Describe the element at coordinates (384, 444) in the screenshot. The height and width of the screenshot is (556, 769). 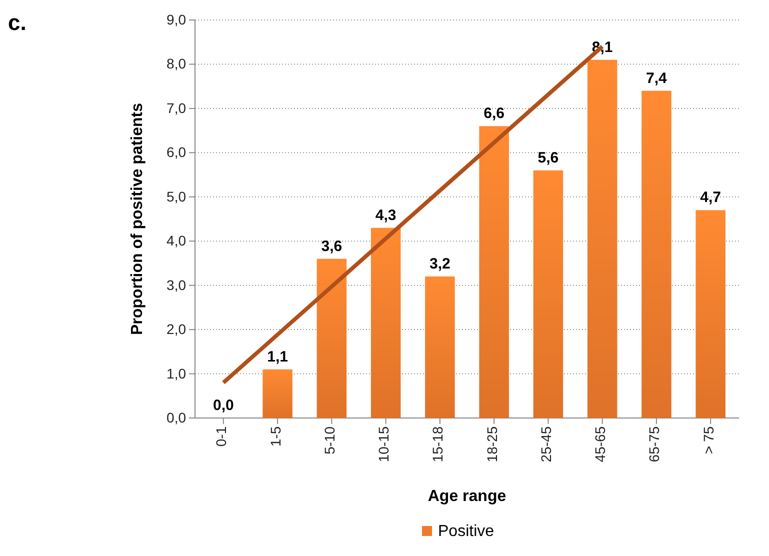
I see `x-tick-label: 10-15` at that location.